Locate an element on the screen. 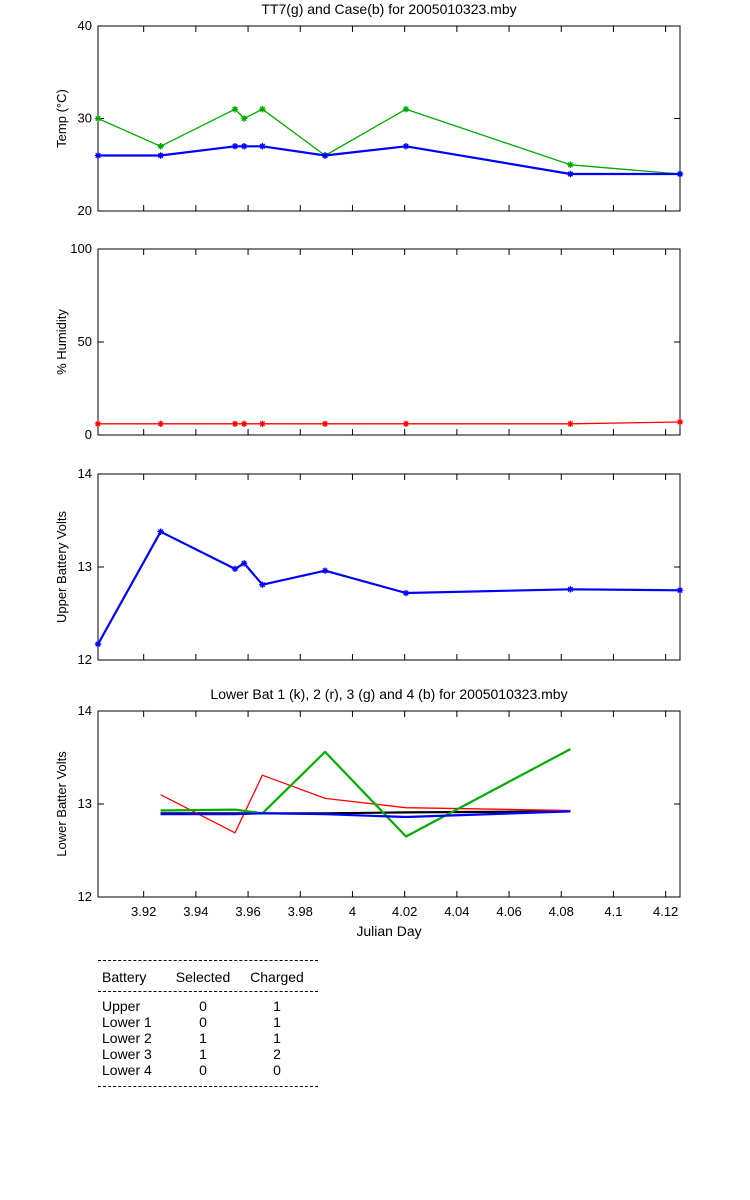 Image resolution: width=750 pixels, height=1200 pixels. header-charged: Charged is located at coordinates (277, 977).